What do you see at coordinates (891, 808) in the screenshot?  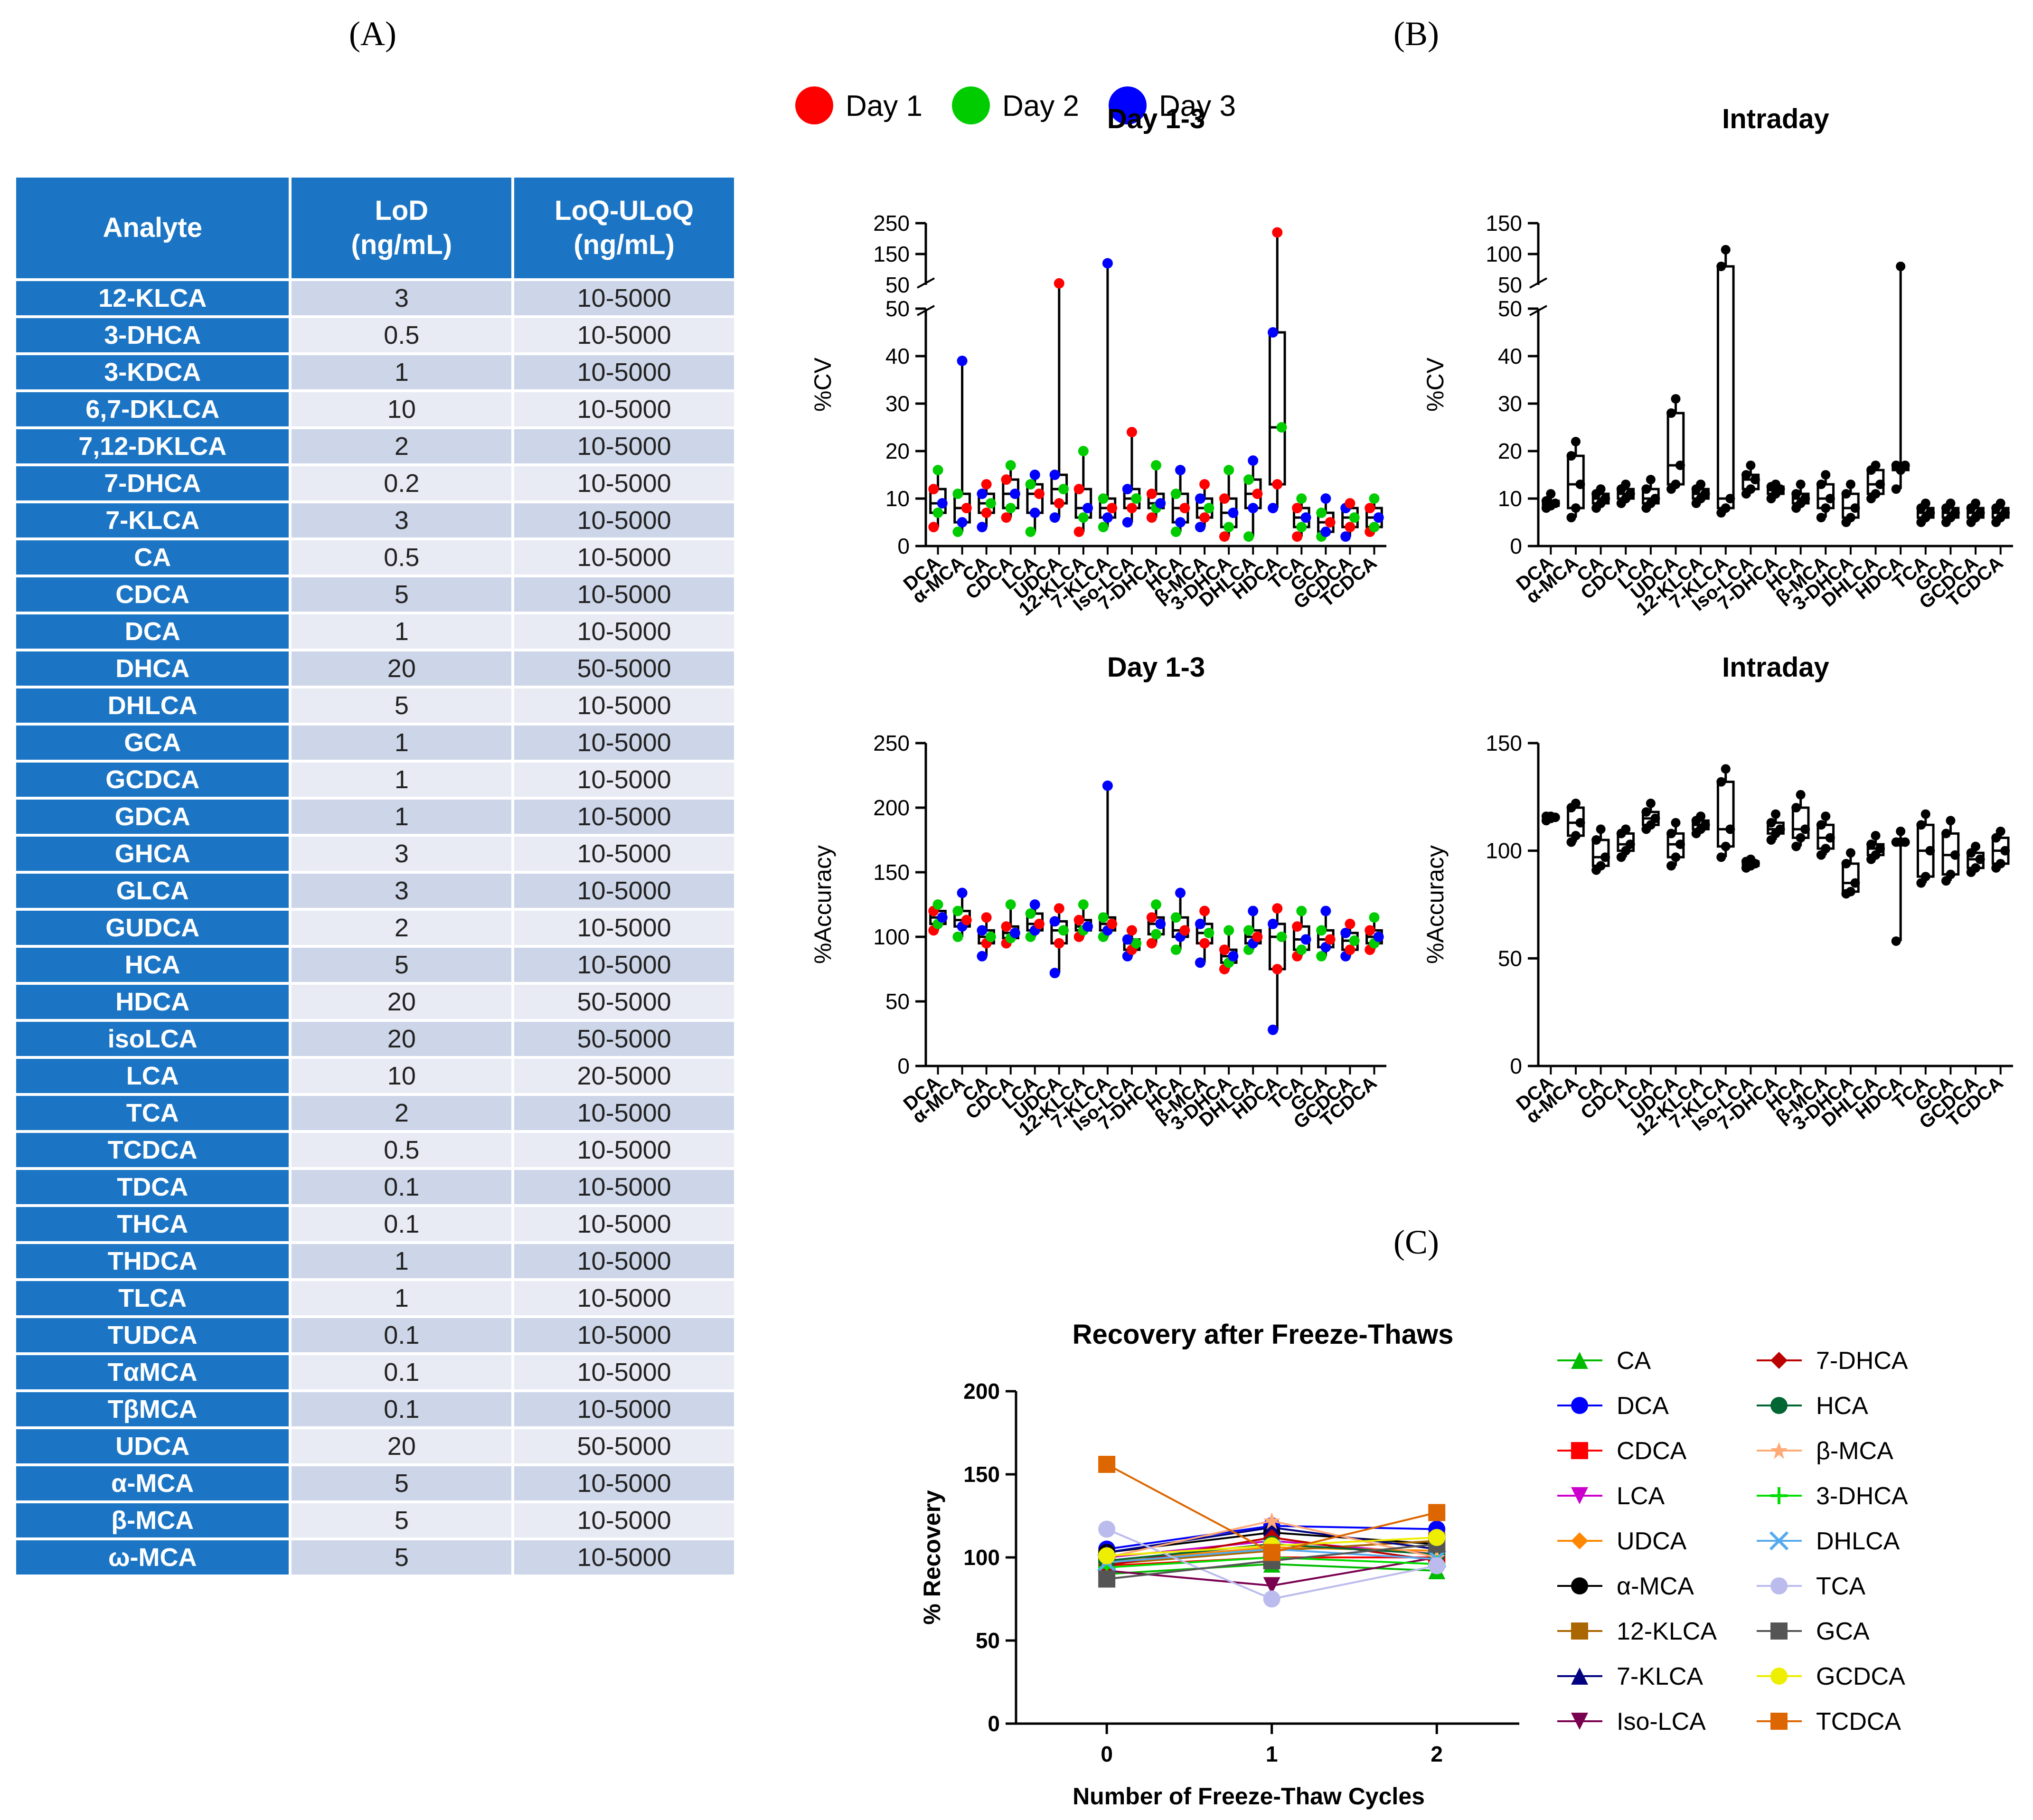 I see `y-tick-label: 200` at bounding box center [891, 808].